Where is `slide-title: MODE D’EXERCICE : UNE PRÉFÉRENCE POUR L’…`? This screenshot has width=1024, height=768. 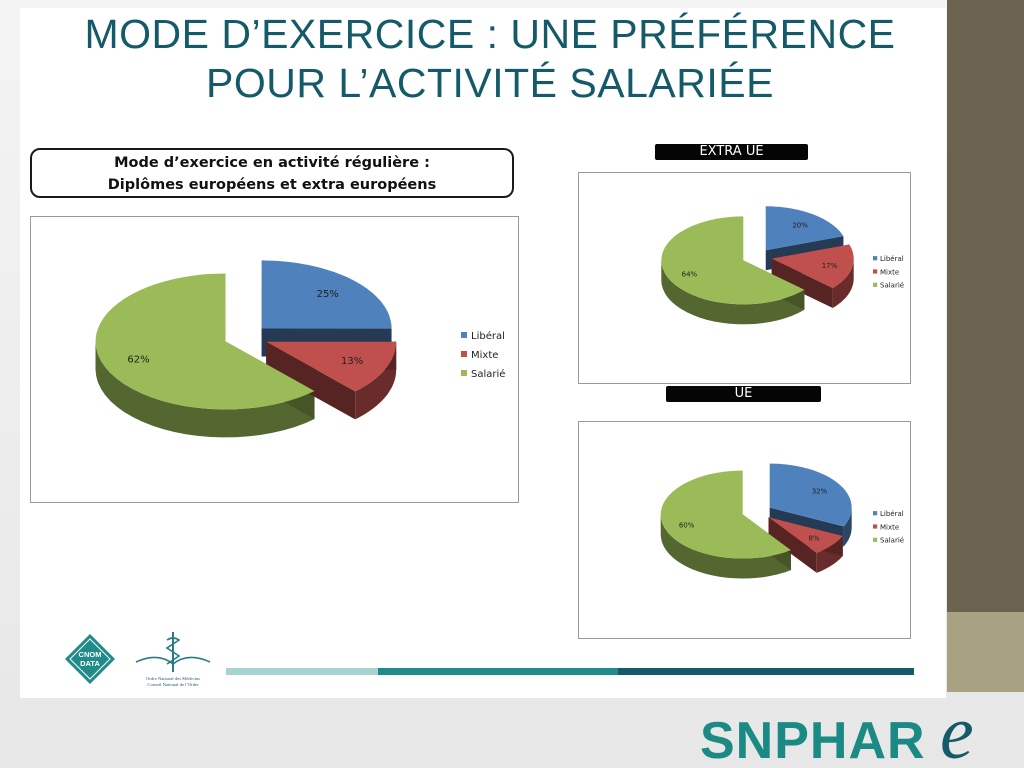
slide-title: MODE D’EXERCICE : UNE PRÉFÉRENCE POUR L’… is located at coordinates (490, 59).